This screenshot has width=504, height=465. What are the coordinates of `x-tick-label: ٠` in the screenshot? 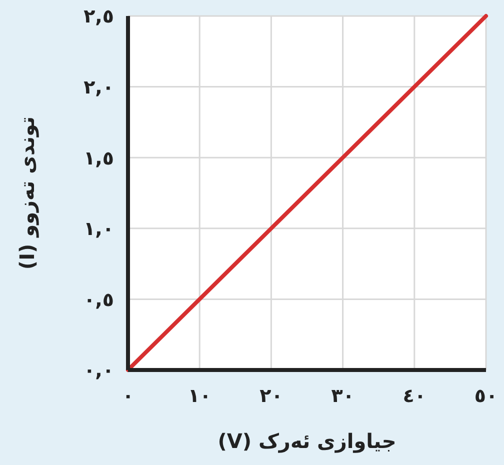 It's located at (128, 396).